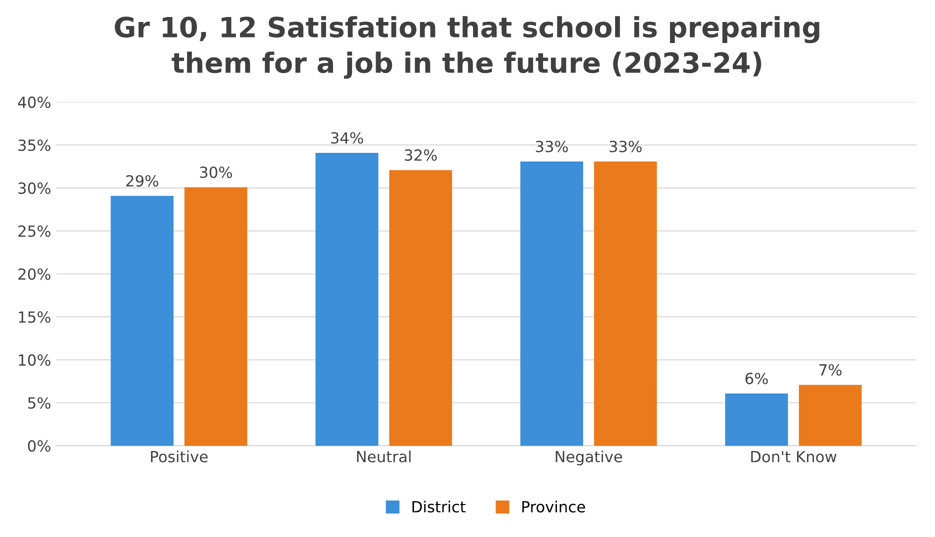  What do you see at coordinates (34, 231) in the screenshot?
I see `y-tick-label: 25%` at bounding box center [34, 231].